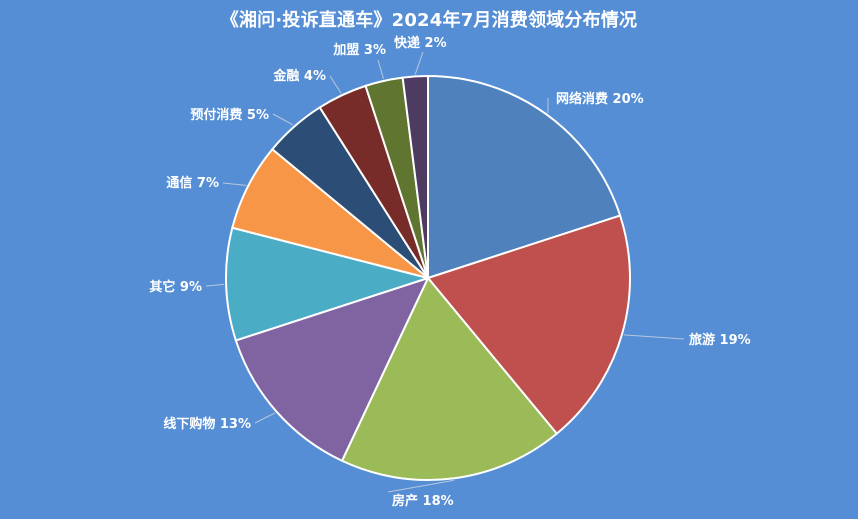  I want to click on slice-label: 通信 7%, so click(192, 183).